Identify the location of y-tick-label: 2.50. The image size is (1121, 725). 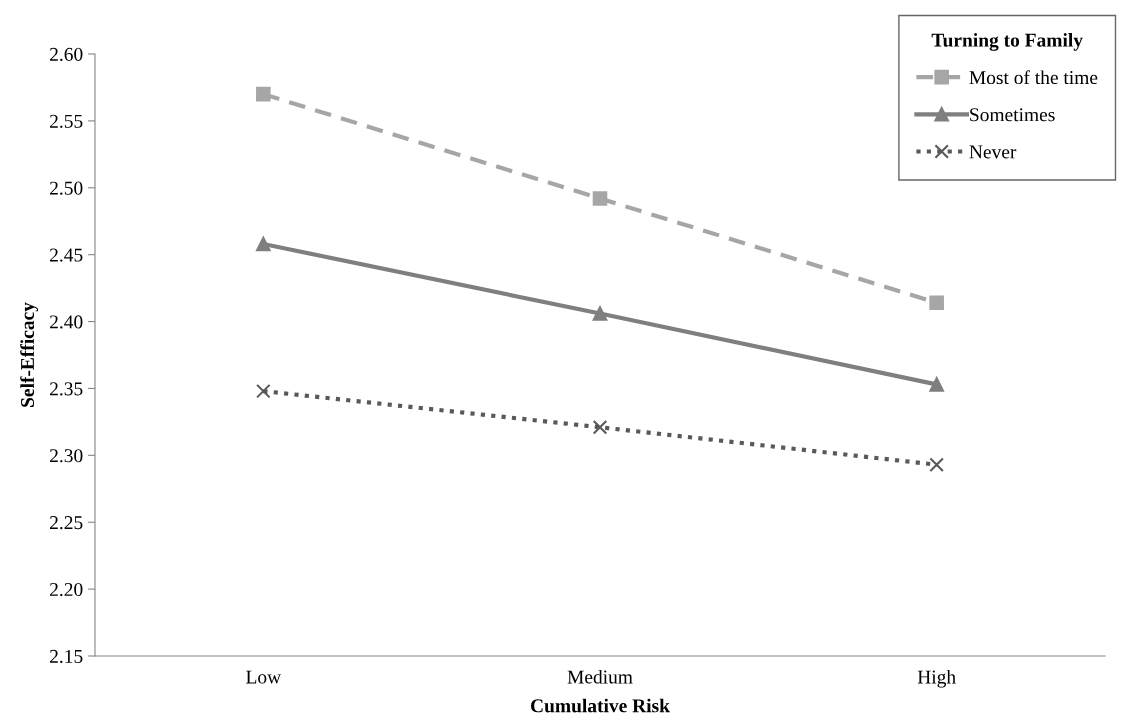
(66, 188).